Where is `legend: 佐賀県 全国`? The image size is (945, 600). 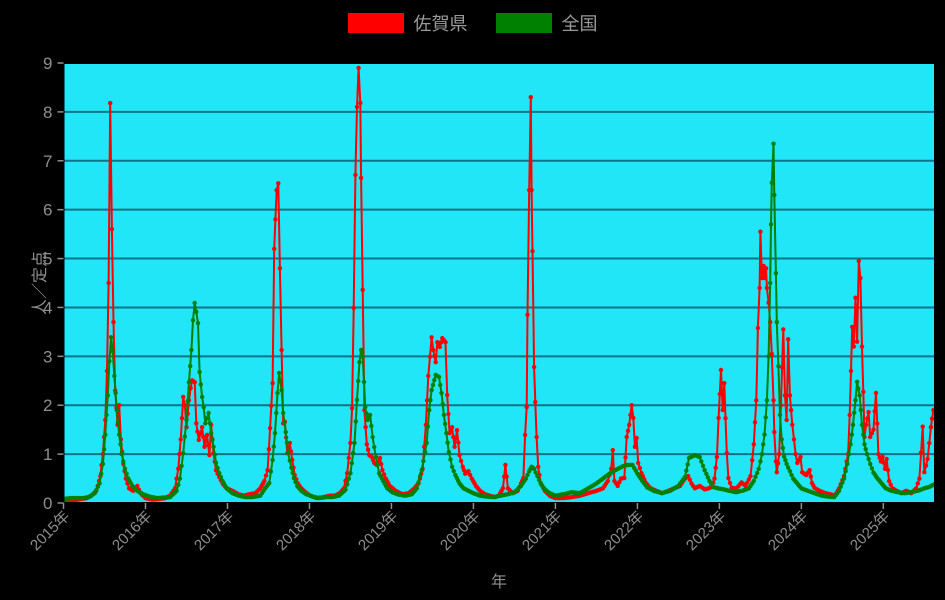
legend: 佐賀県 全国 is located at coordinates (472, 23).